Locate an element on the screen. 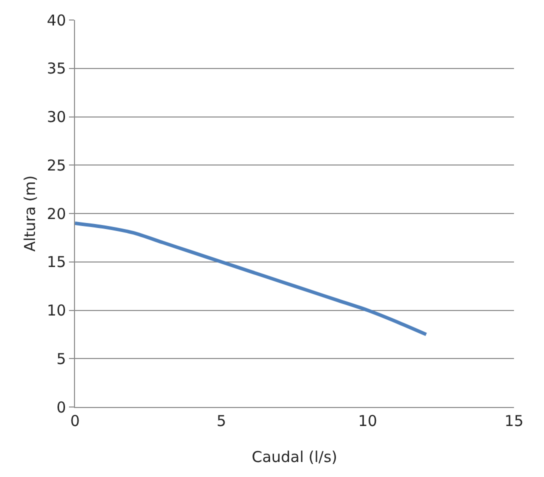 The height and width of the screenshot is (477, 544). y-tick-label: 10 is located at coordinates (56, 311).